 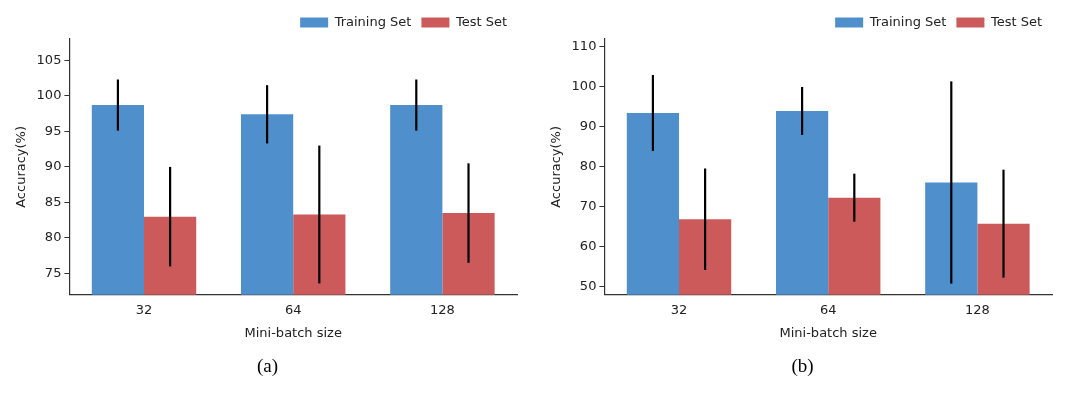 I want to click on y-tick-label: 105, so click(x=49, y=59).